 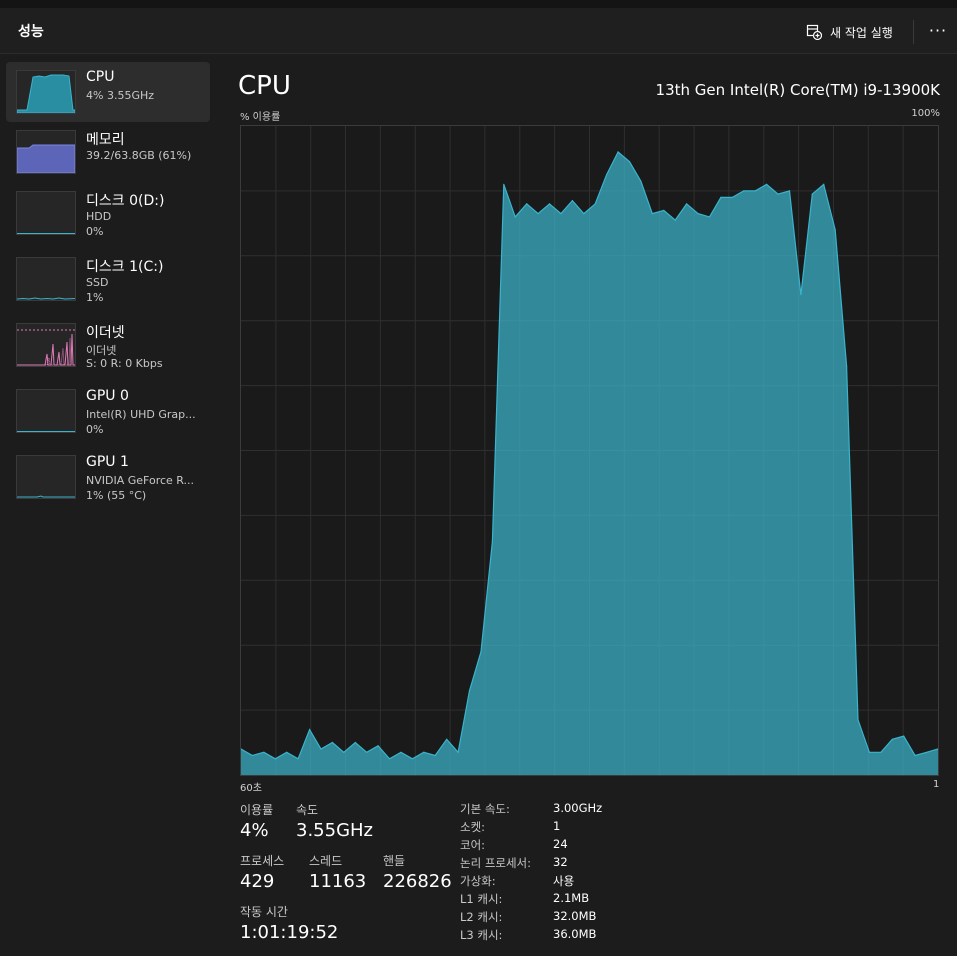 I want to click on disk-0-thumbnail-graph, so click(x=46, y=213).